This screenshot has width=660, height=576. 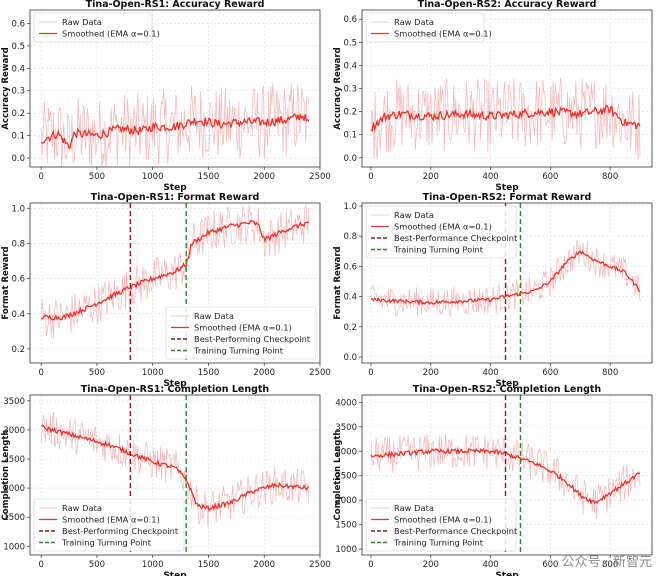 I want to click on y-tick-label: 4000, so click(x=346, y=403).